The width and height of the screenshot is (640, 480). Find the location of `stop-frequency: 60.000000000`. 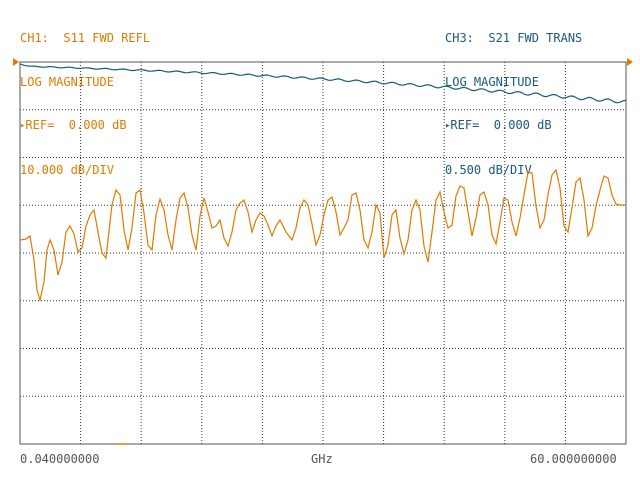

stop-frequency: 60.000000000 is located at coordinates (573, 459).